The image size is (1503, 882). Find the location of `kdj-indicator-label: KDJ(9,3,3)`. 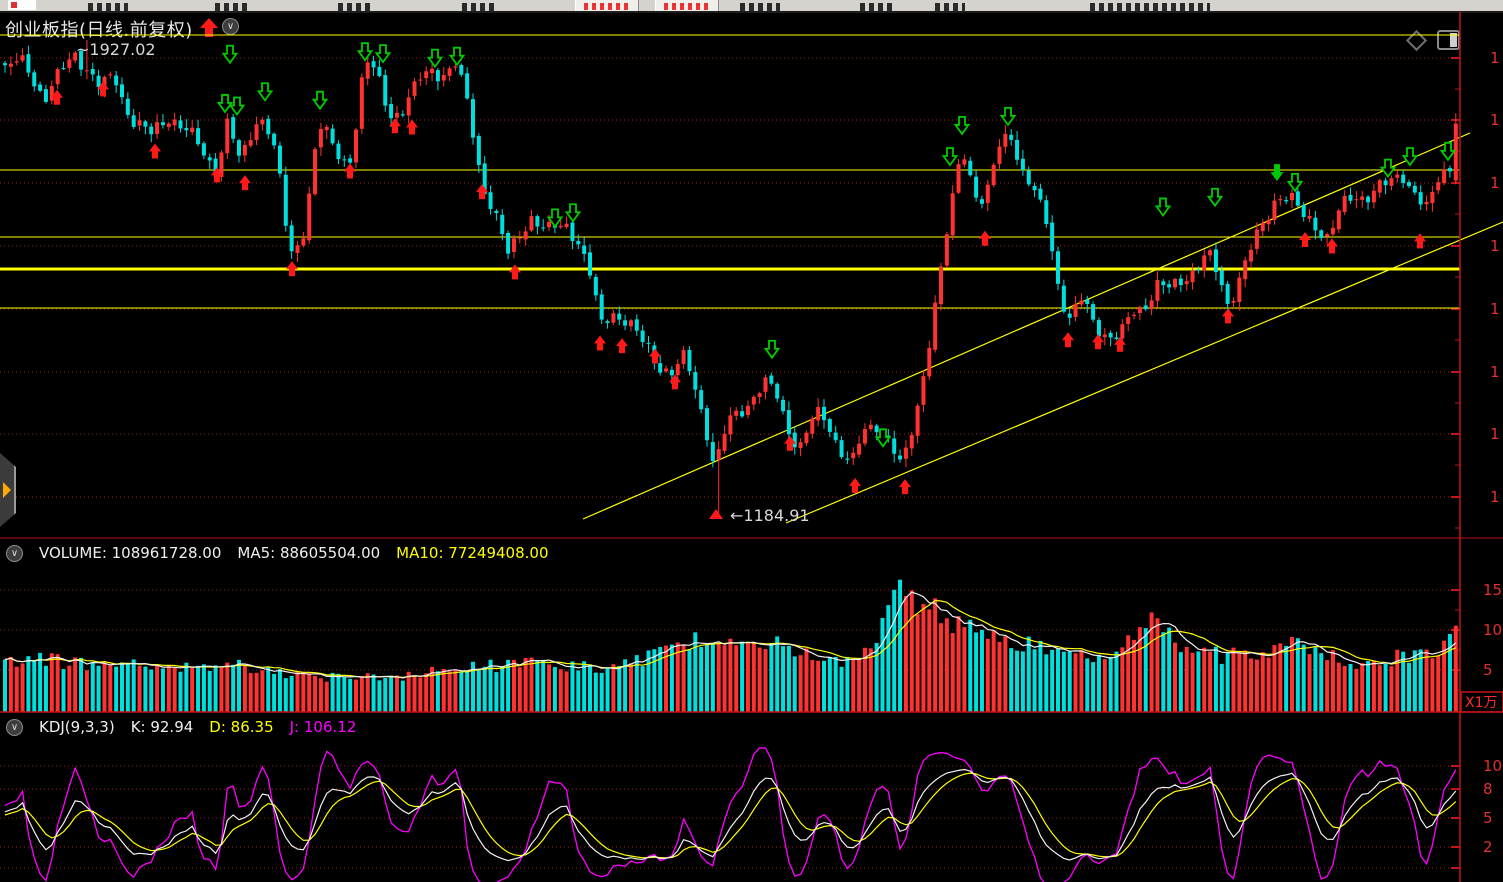

kdj-indicator-label: KDJ(9,3,3) is located at coordinates (77, 727).